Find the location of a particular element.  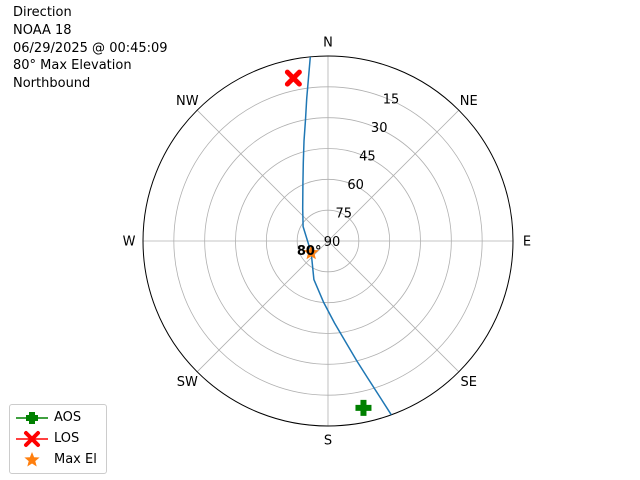

los-marker is located at coordinates (293, 78).